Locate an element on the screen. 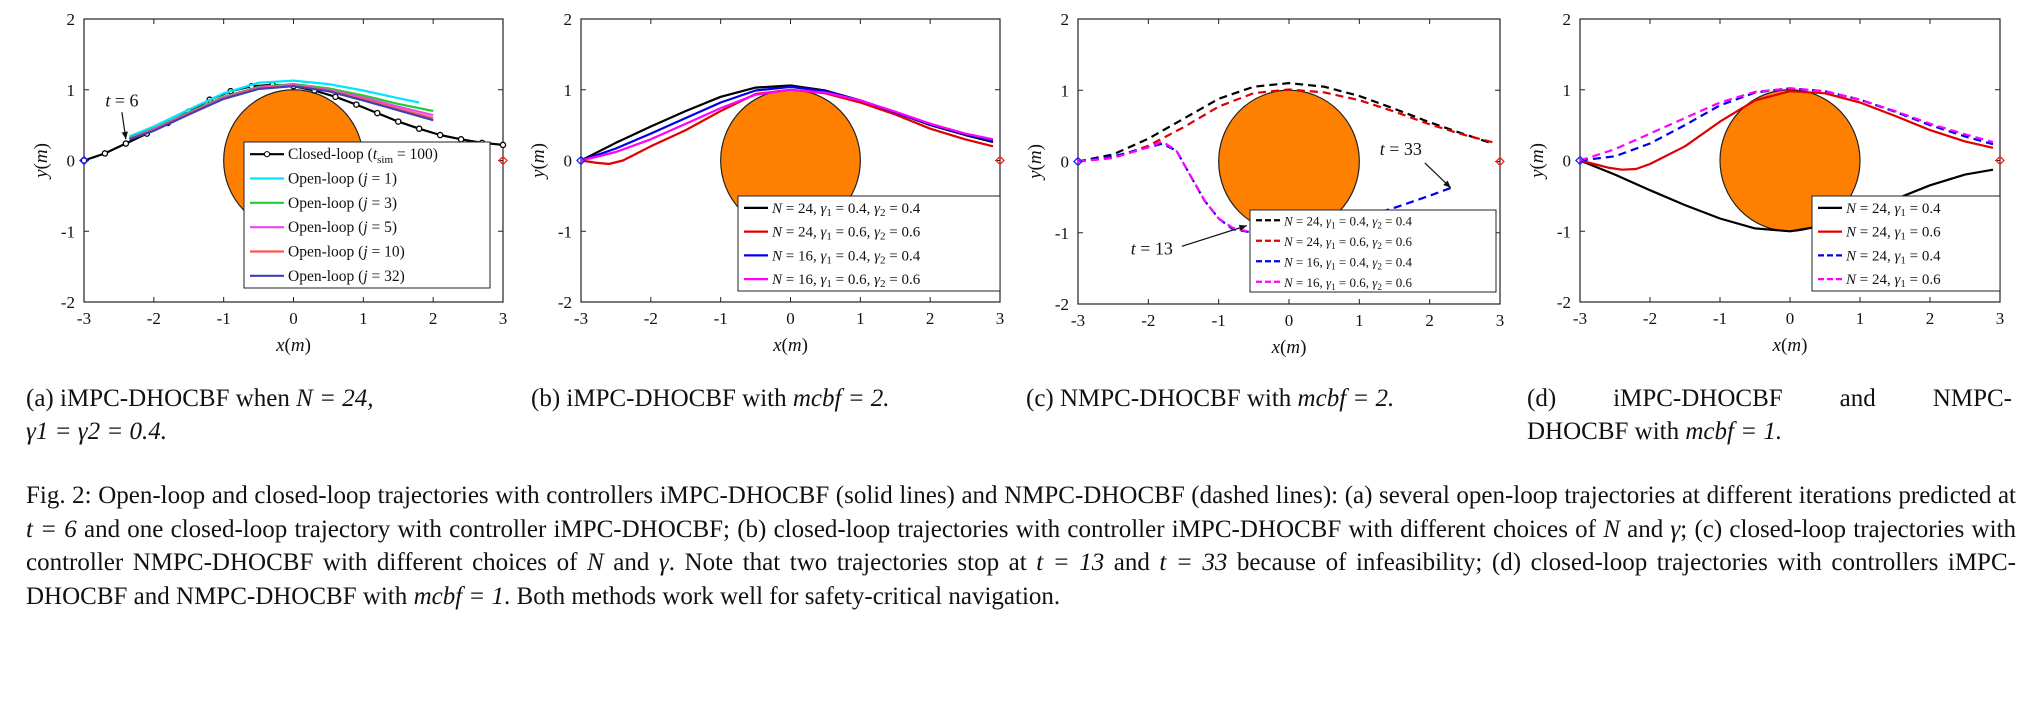 The height and width of the screenshot is (716, 2036). legend-label: N = 24, γ1 = 0.4, γ2 = 0.4 is located at coordinates (1347, 221).